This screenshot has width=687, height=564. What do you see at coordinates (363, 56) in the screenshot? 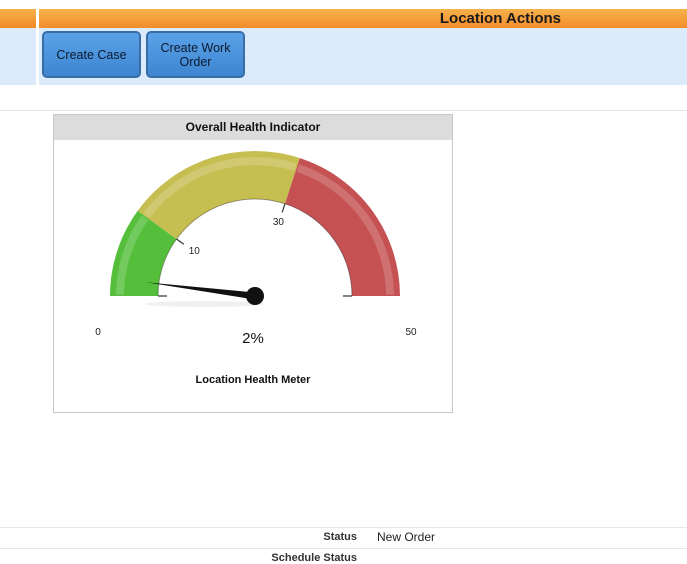
I see `action-bar: Create Case Create Work Order` at bounding box center [363, 56].